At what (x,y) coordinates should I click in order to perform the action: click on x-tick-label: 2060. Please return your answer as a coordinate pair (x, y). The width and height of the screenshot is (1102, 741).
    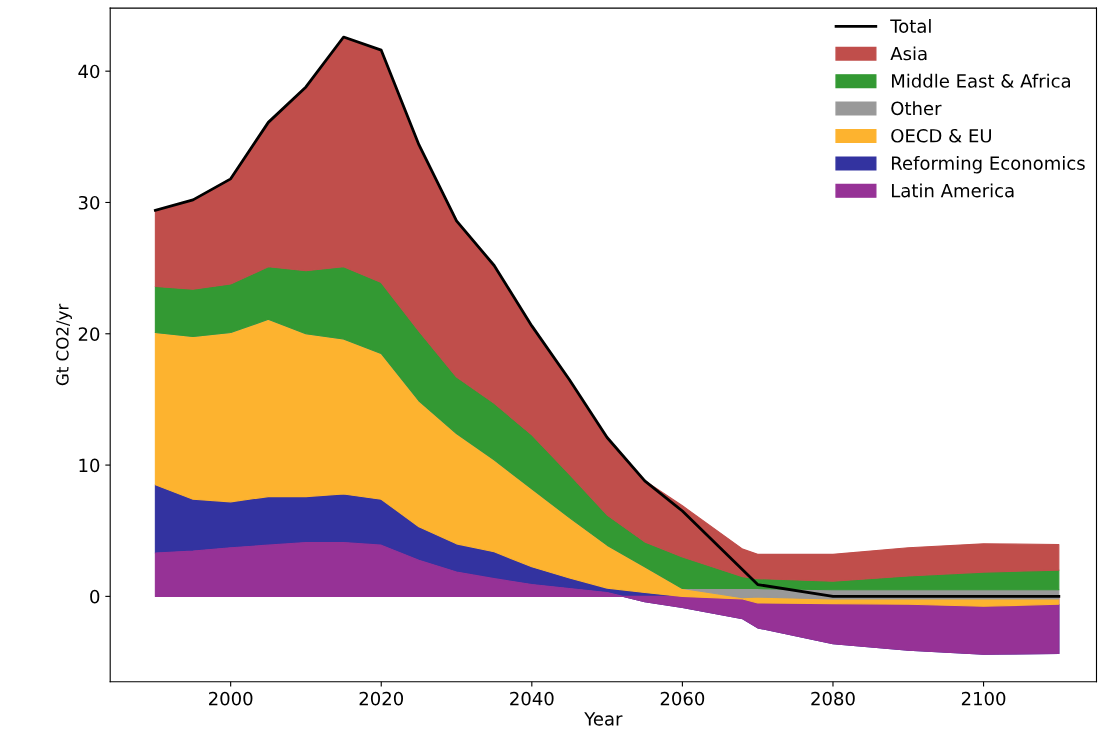
    Looking at the image, I should click on (682, 698).